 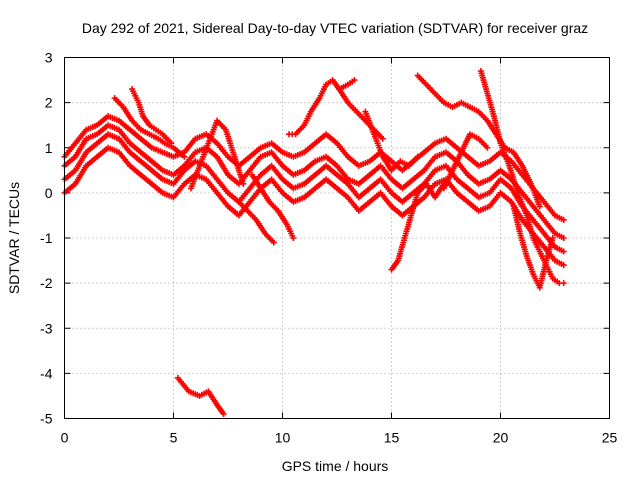 What do you see at coordinates (283, 438) in the screenshot?
I see `x-tick-label: 10` at bounding box center [283, 438].